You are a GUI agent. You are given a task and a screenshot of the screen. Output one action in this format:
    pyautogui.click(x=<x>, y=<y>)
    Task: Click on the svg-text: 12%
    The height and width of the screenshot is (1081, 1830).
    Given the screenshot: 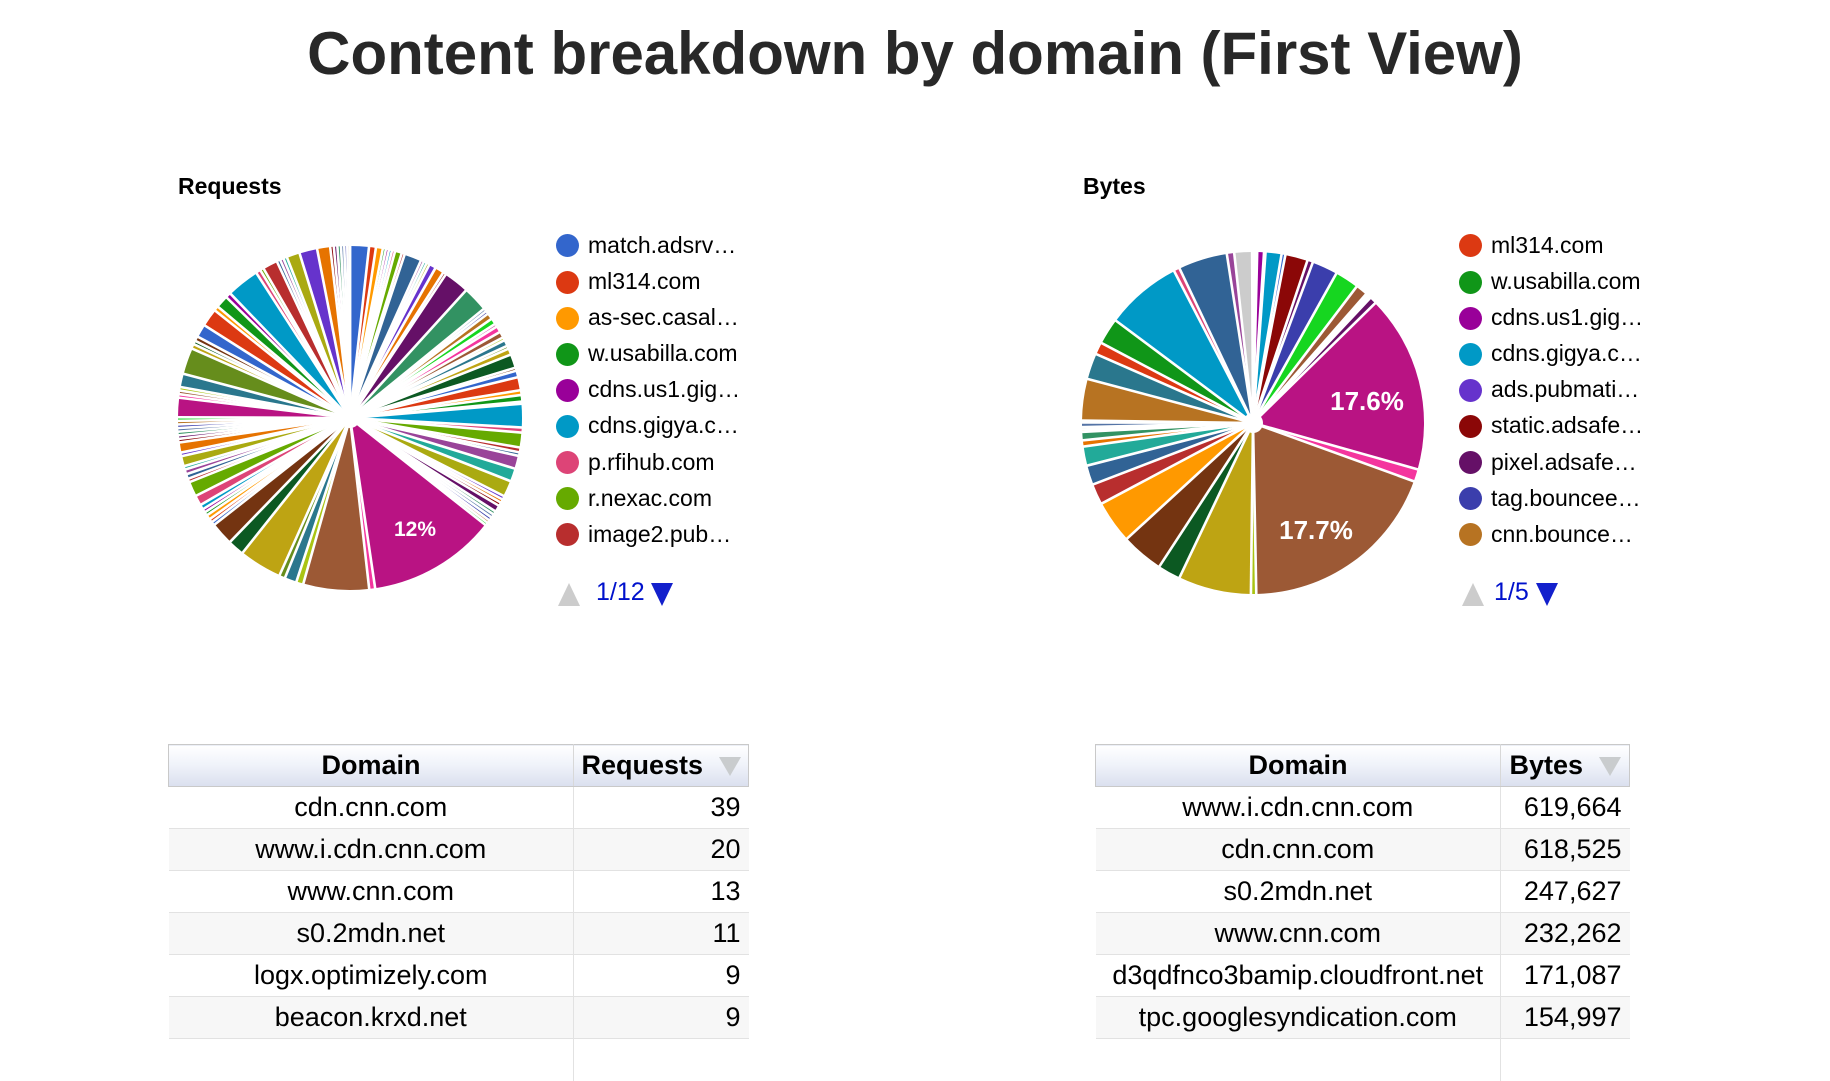 What is the action you would take?
    pyautogui.click(x=415, y=529)
    